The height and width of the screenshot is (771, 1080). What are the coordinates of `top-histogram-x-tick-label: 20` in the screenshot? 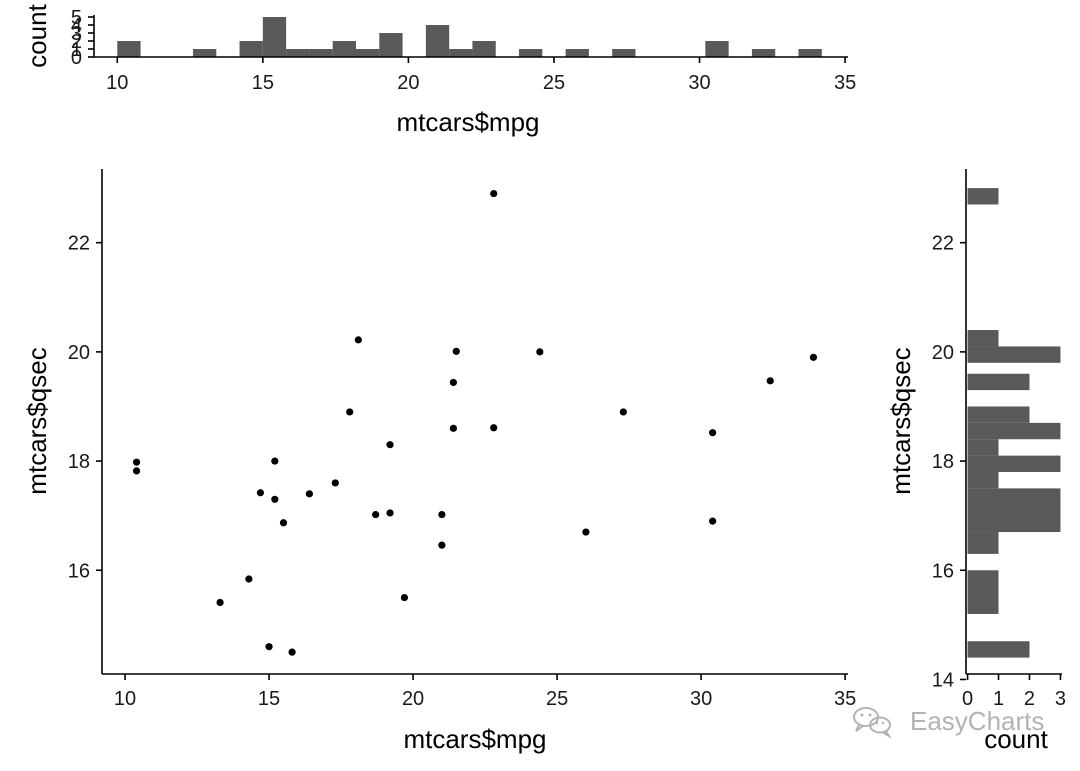 It's located at (408, 83).